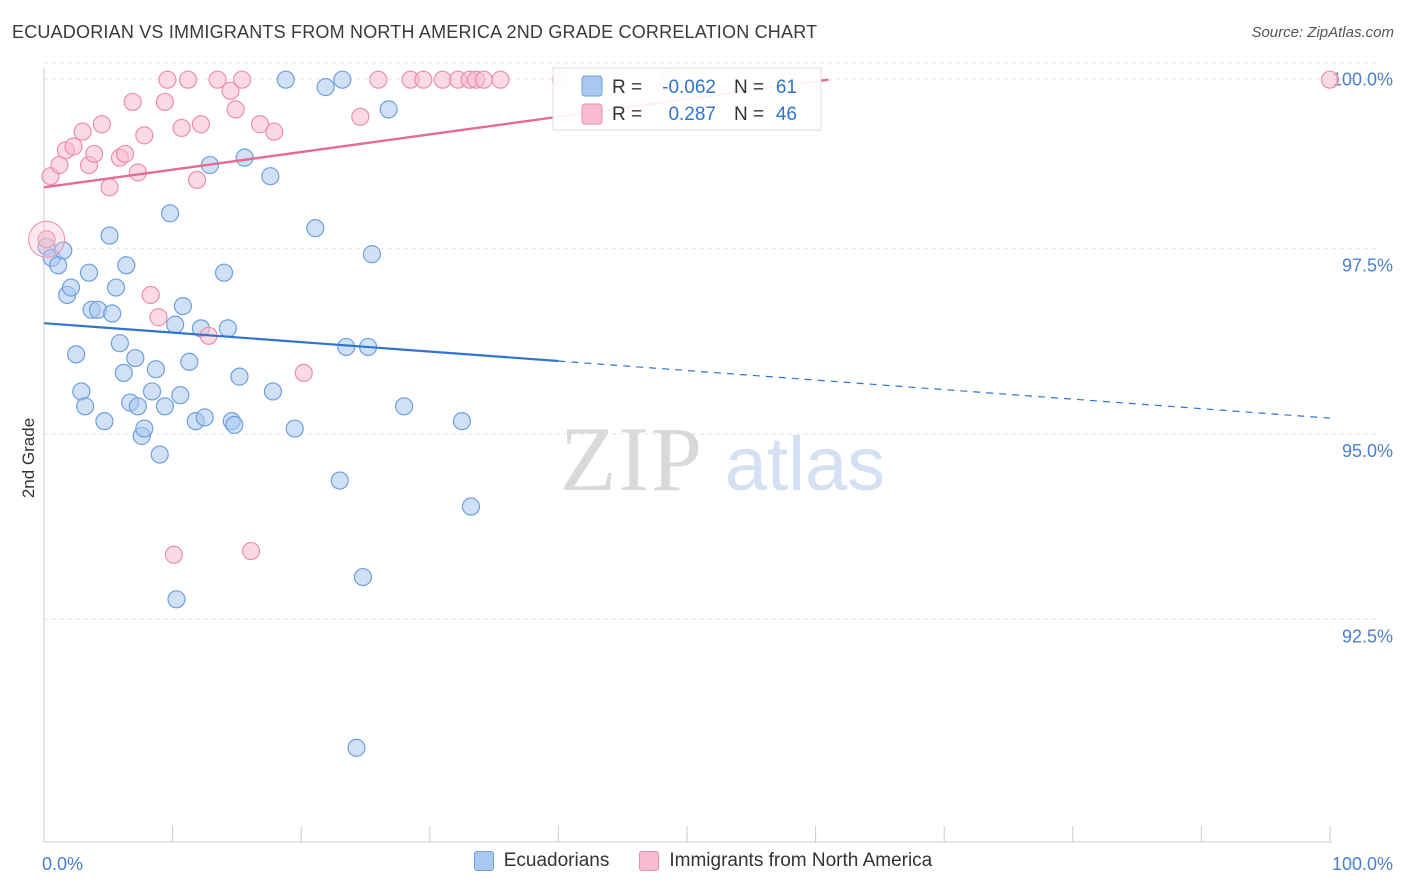  Describe the element at coordinates (687, 99) in the screenshot. I see `stats-legend: R = -0.062 N = 61 R = 0.287 N = 46` at that location.